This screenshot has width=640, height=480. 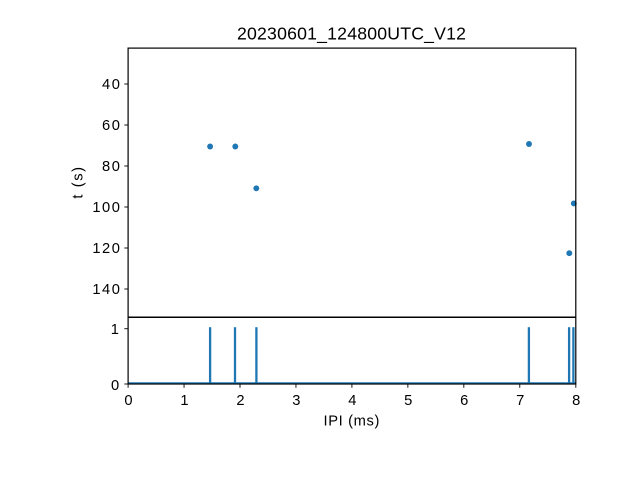 What do you see at coordinates (111, 85) in the screenshot?
I see `svg-text: 40` at bounding box center [111, 85].